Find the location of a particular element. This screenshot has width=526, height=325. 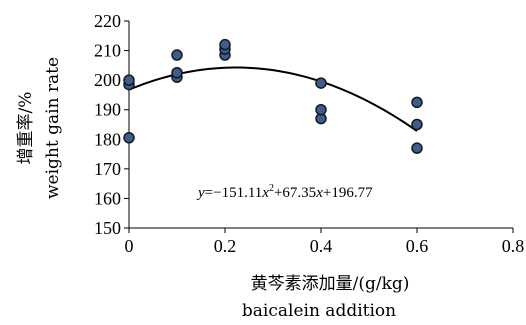

x-tick-label: 0.6 is located at coordinates (417, 246).